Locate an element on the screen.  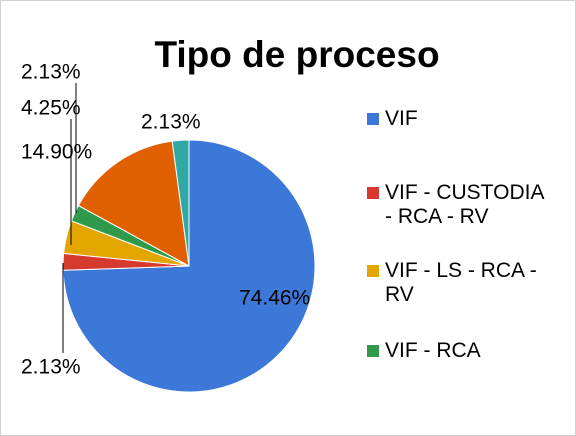
legend-label: VIF - RCA is located at coordinates (433, 350).